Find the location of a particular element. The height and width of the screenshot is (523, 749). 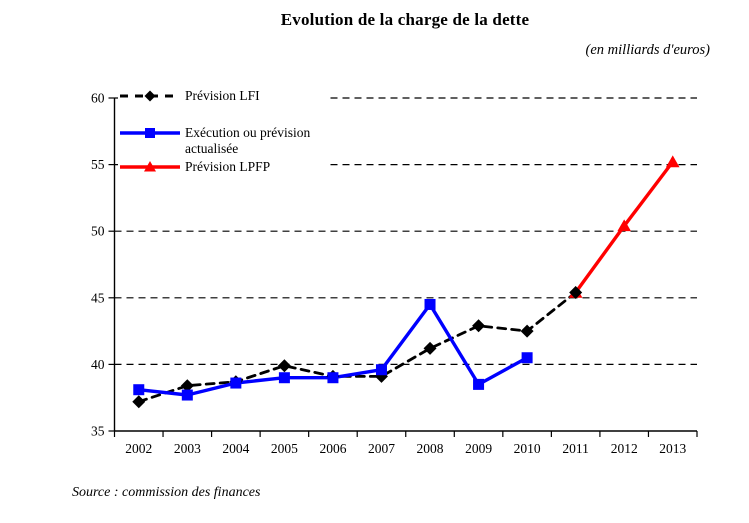

chart-title: Evolution de la charge de la dette is located at coordinates (405, 19).